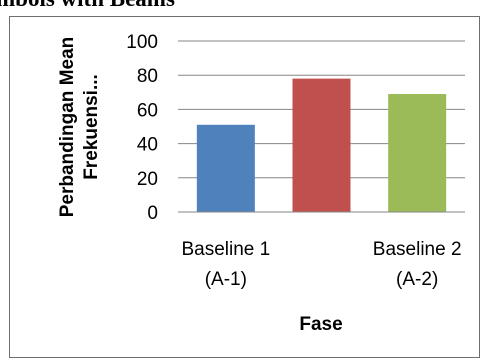 This screenshot has width=487, height=361. I want to click on x-category-label: (A-2), so click(417, 279).